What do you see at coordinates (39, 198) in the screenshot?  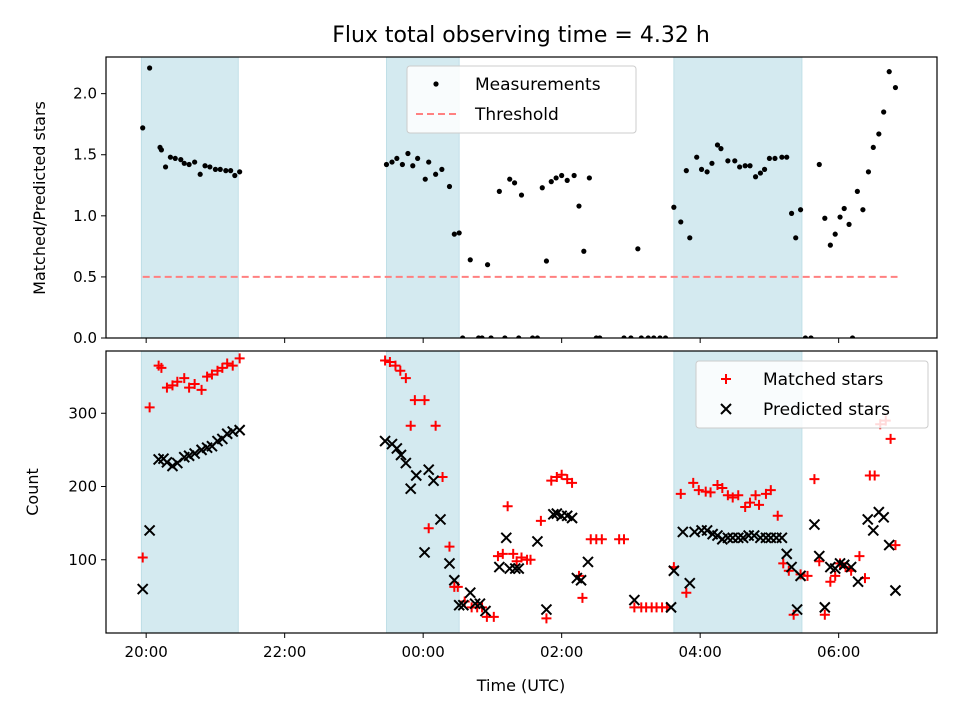 I see `top-y-axis-label: Matched/Predicted stars` at bounding box center [39, 198].